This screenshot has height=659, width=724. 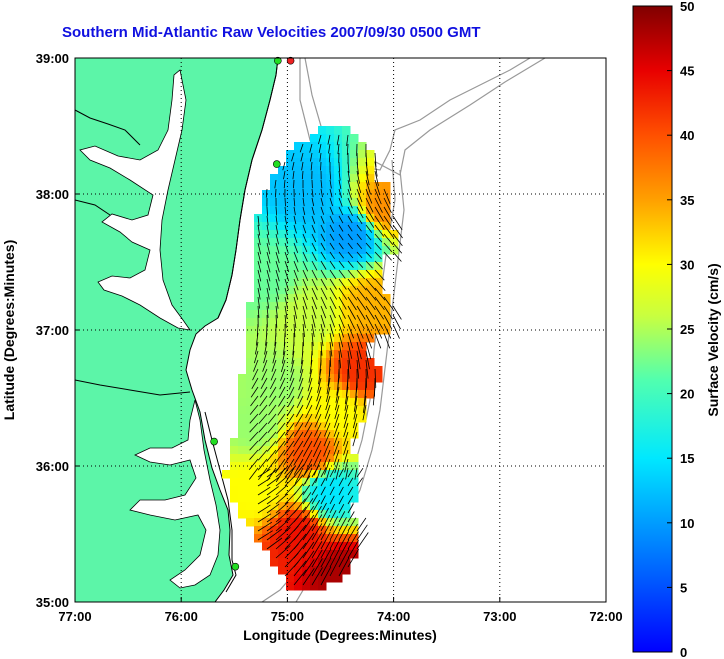 I want to click on y-axis-label: Latitude (Degrees:Minutes), so click(x=9, y=330).